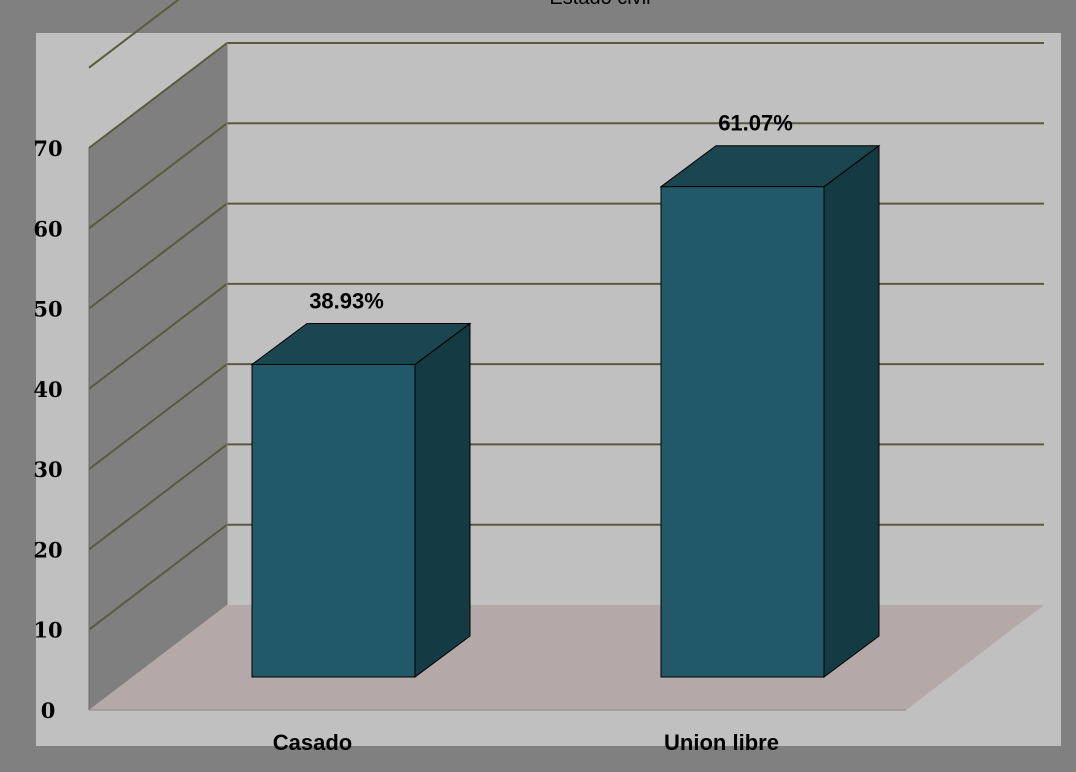 The width and height of the screenshot is (1076, 772). What do you see at coordinates (47, 309) in the screenshot?
I see `y-tick-label: 50` at bounding box center [47, 309].